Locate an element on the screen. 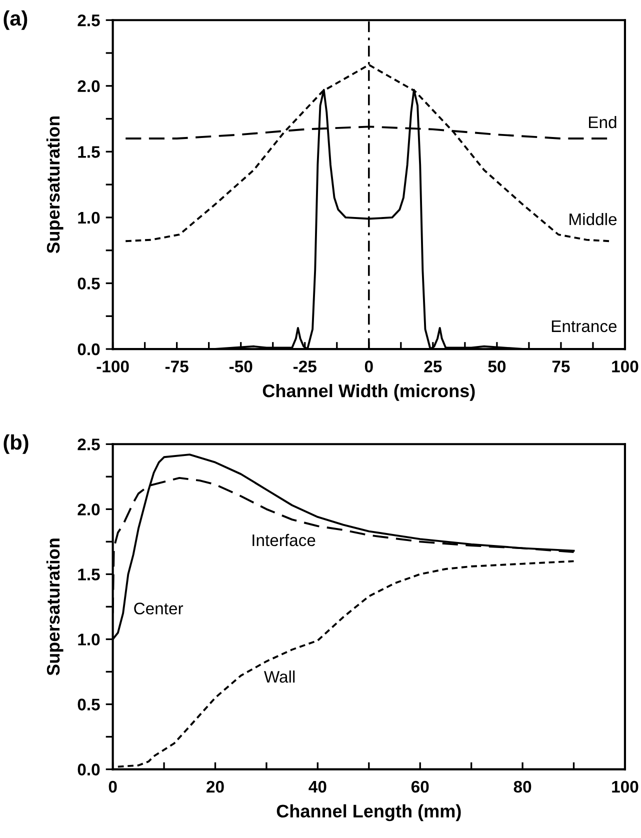 This screenshot has height=838, width=641. x-tick-label: 80 is located at coordinates (523, 786).